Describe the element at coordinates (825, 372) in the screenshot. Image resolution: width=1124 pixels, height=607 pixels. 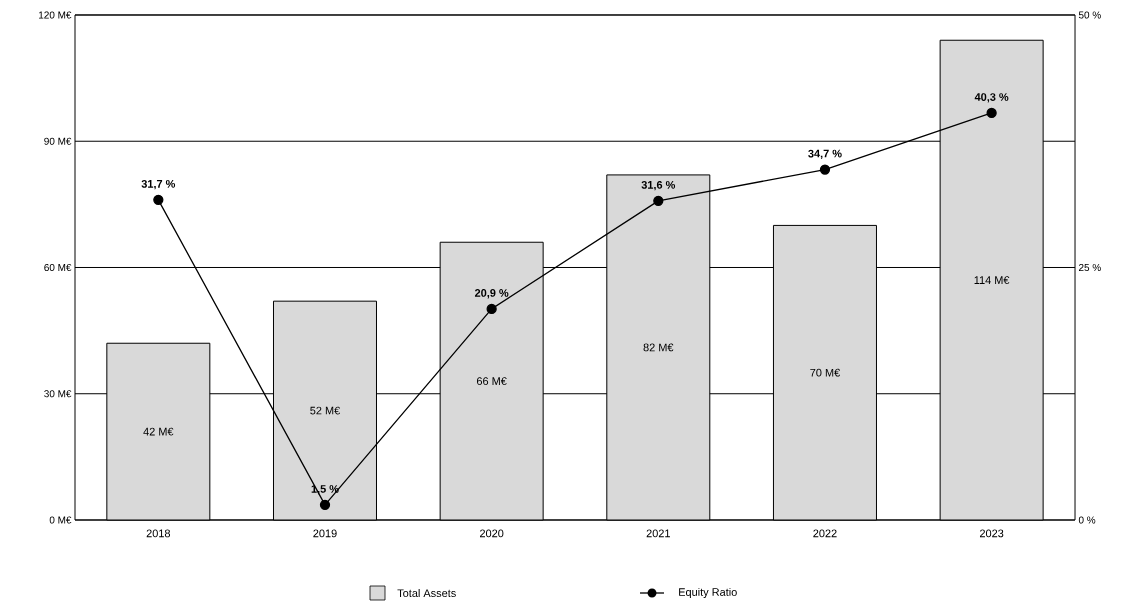
I see `data-label: 70 M€` at that location.